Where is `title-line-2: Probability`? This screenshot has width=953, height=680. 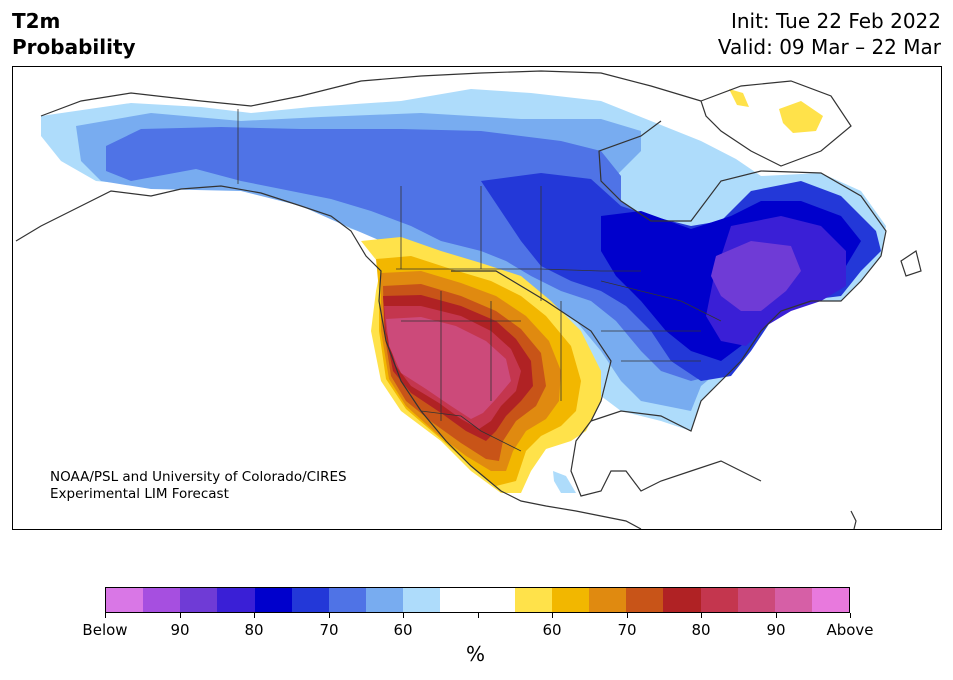 title-line-2: Probability is located at coordinates (74, 47).